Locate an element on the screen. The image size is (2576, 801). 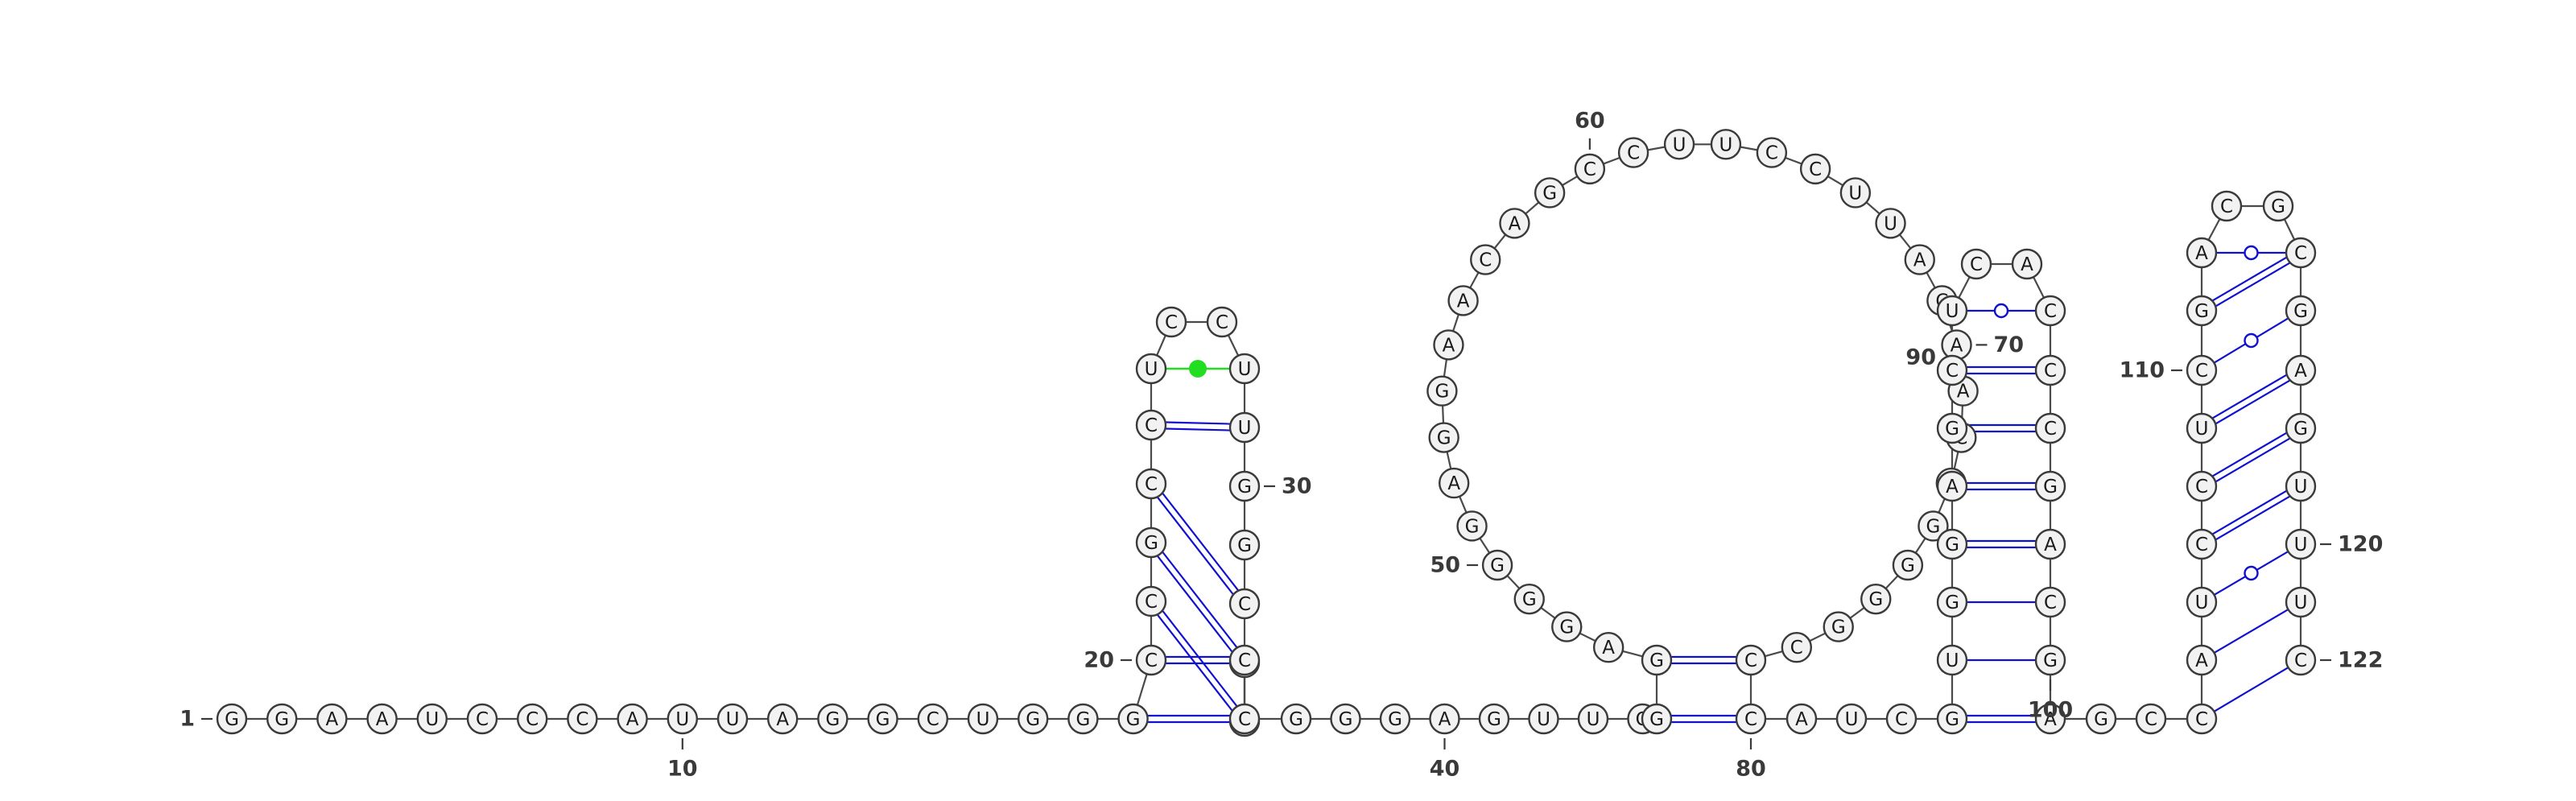
nucleotide-114: G is located at coordinates (2278, 206).